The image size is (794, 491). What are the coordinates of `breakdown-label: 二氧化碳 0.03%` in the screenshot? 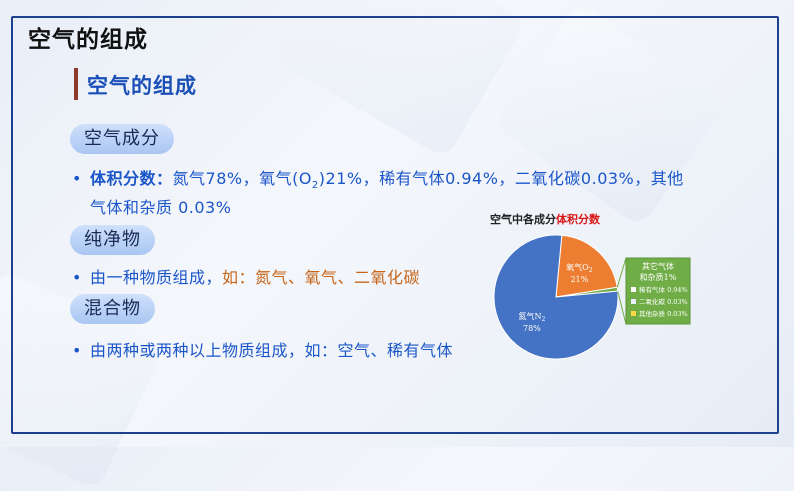 It's located at (663, 301).